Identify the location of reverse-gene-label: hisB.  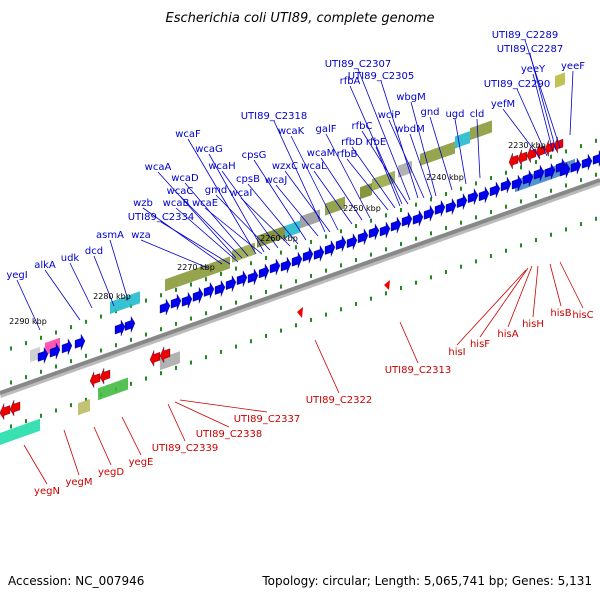
(560, 313).